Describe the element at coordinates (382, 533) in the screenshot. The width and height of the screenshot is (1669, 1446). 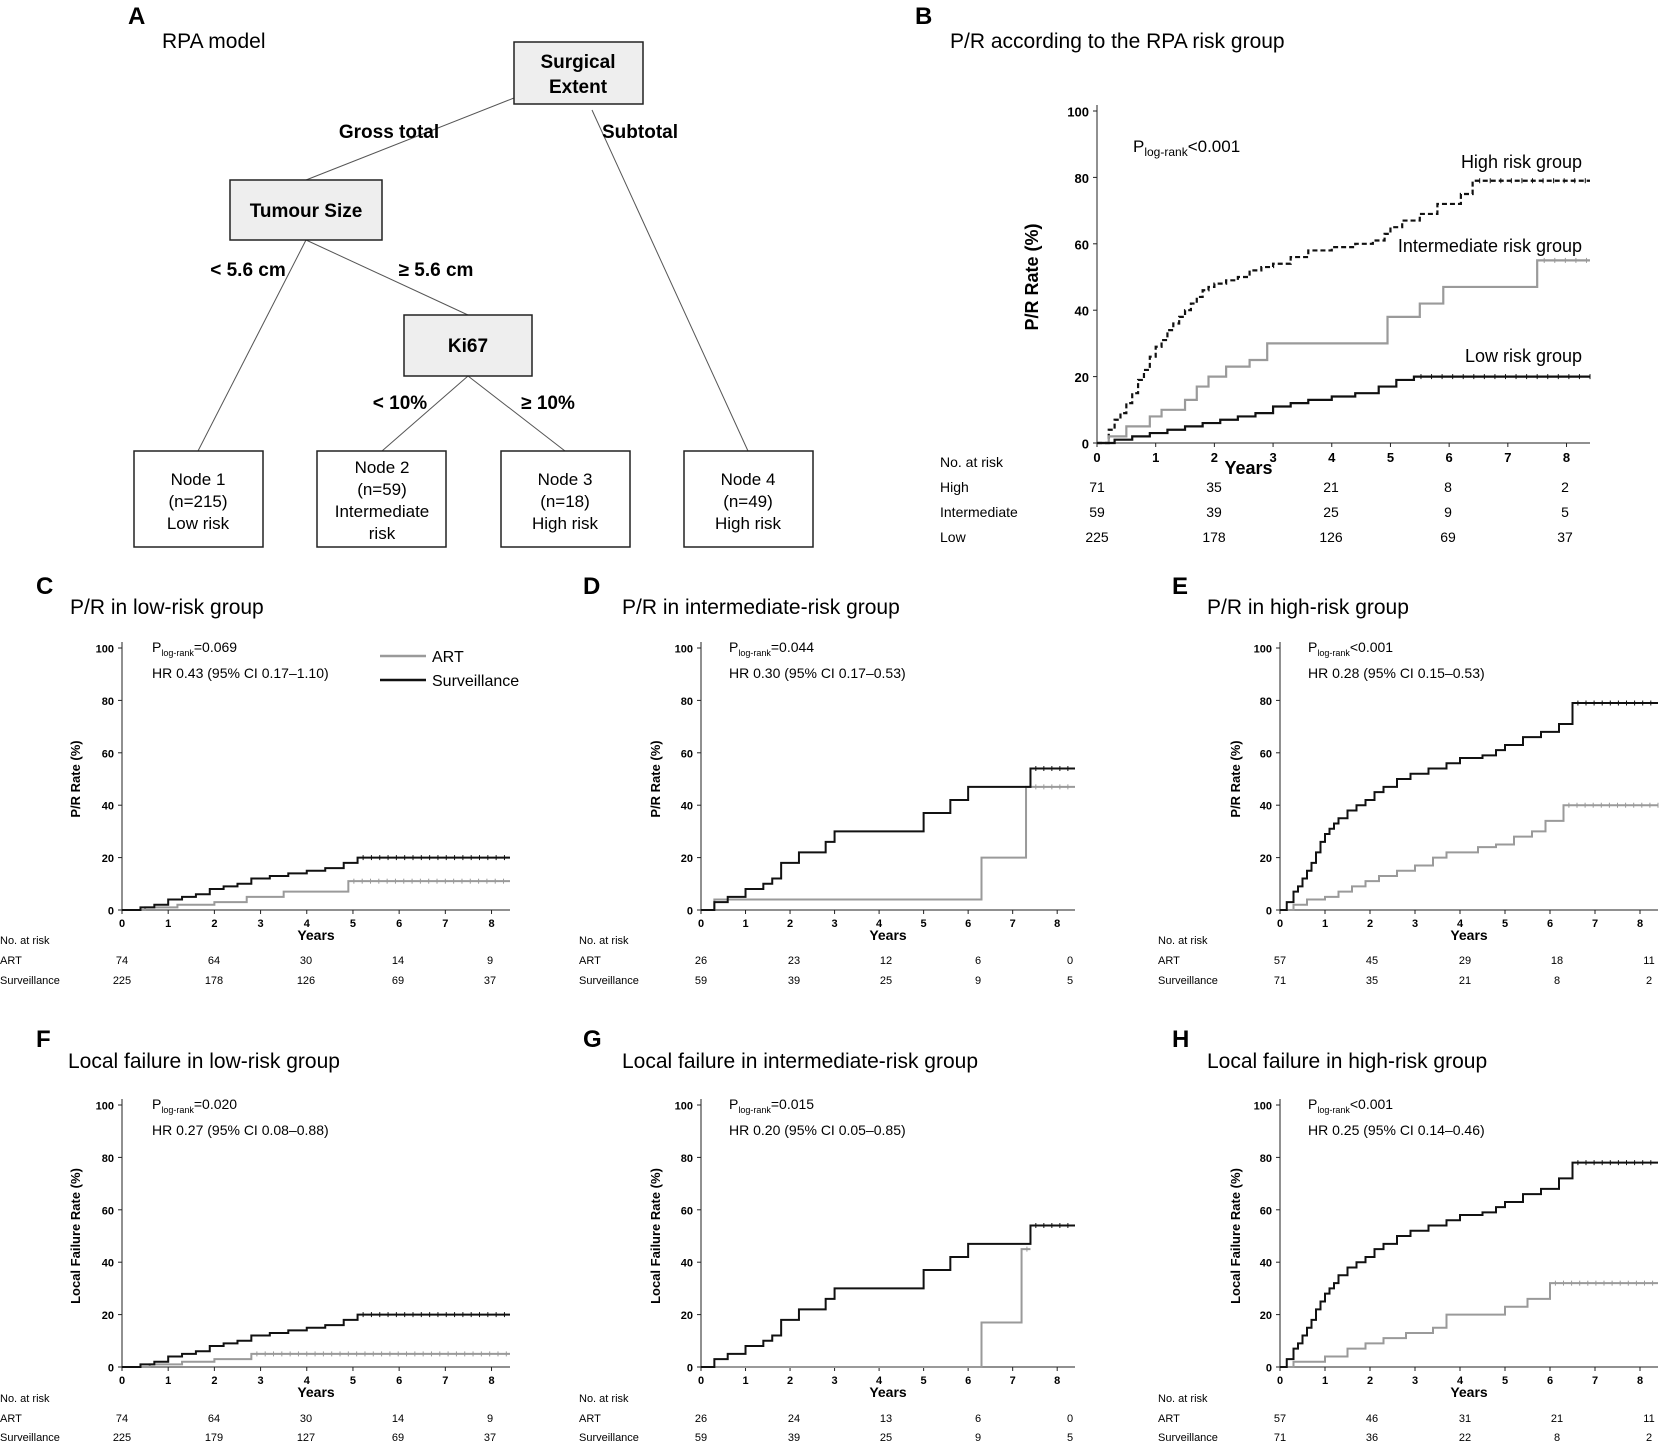
I see `node2-line4: risk` at that location.